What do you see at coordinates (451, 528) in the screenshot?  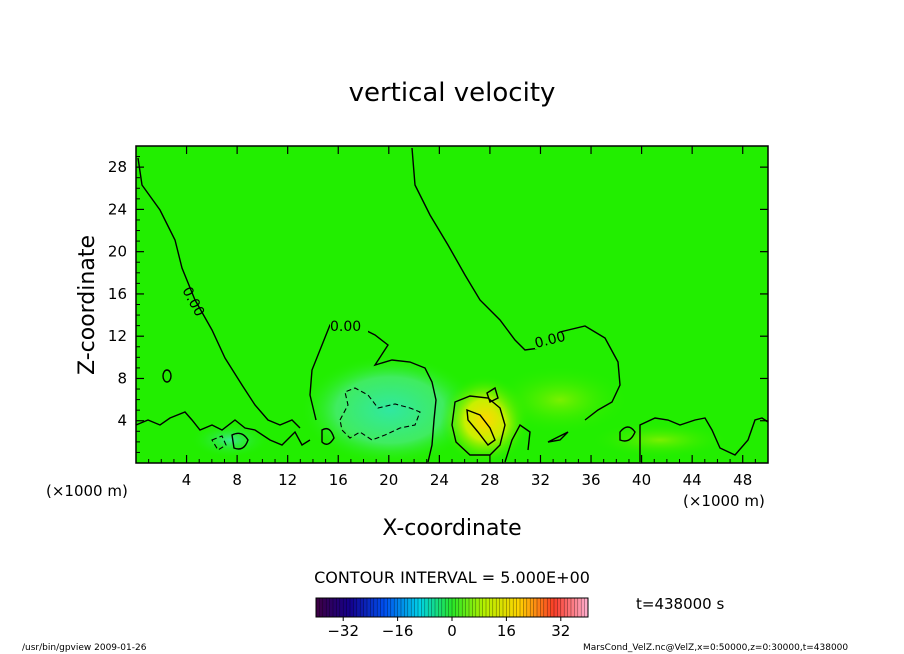 I see `x-axis-label: X-coordinate` at bounding box center [451, 528].